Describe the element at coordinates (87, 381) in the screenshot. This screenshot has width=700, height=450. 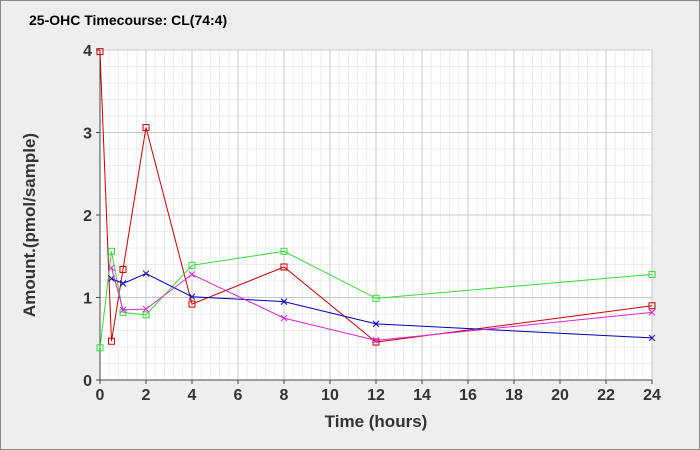
I see `y-tick-label: 0` at that location.